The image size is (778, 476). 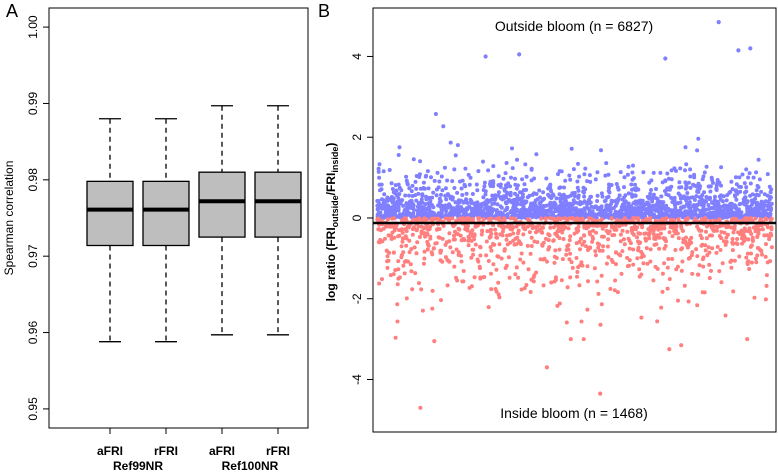 I want to click on panel-b-ytick-label: -4, so click(x=357, y=379).